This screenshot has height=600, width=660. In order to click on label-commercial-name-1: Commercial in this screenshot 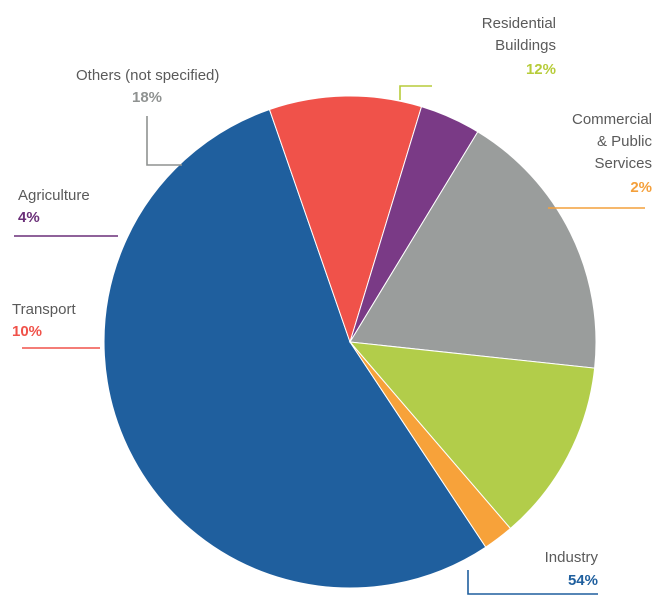, I will do `click(612, 119)`.